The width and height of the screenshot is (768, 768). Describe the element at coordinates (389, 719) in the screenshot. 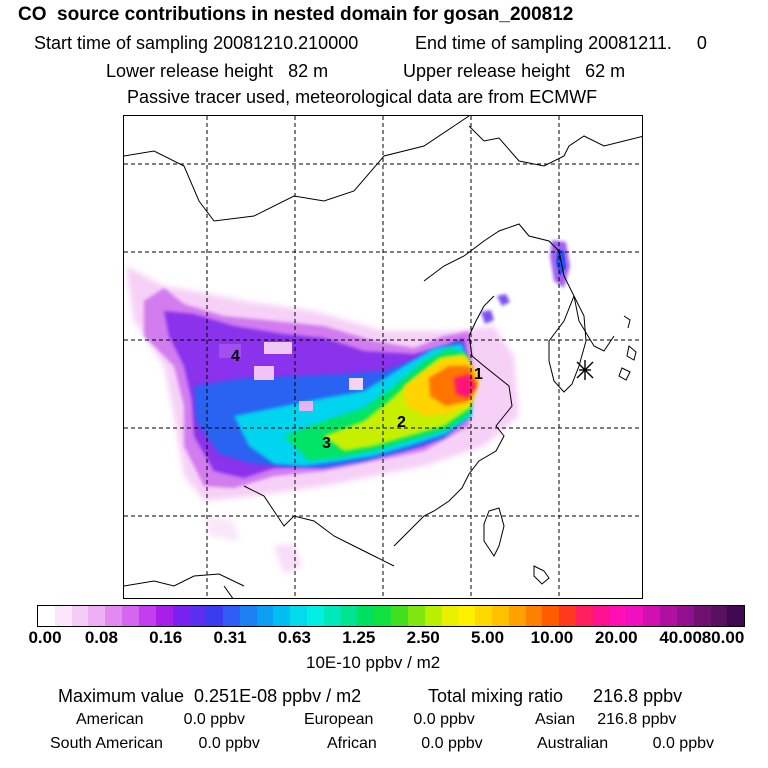

I see `european-contribution: European 0.0 ppbv` at that location.